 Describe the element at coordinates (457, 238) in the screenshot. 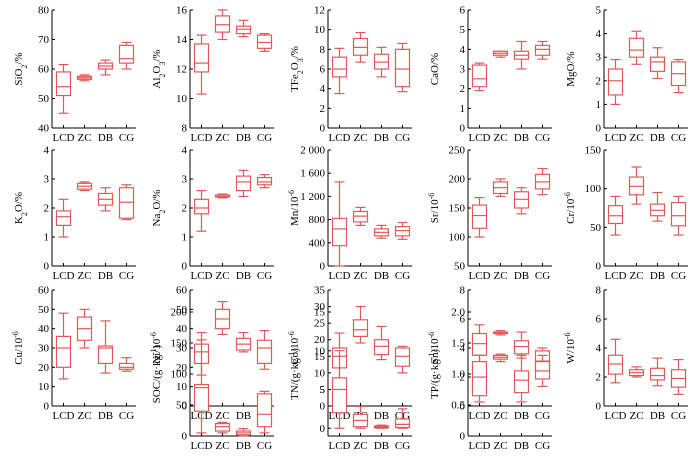

I see `y-tick-label: 100` at that location.